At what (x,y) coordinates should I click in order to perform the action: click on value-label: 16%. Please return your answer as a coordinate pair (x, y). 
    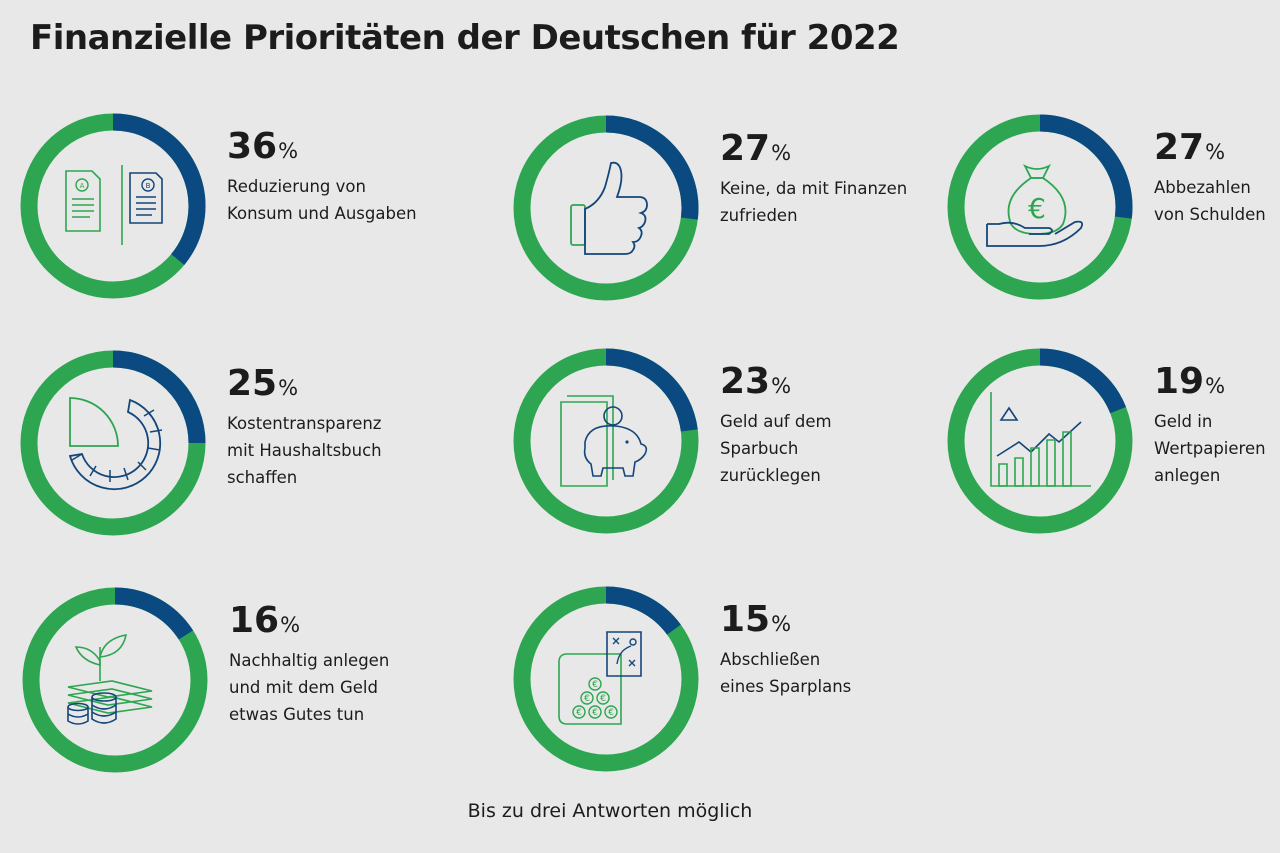
    Looking at the image, I should click on (264, 621).